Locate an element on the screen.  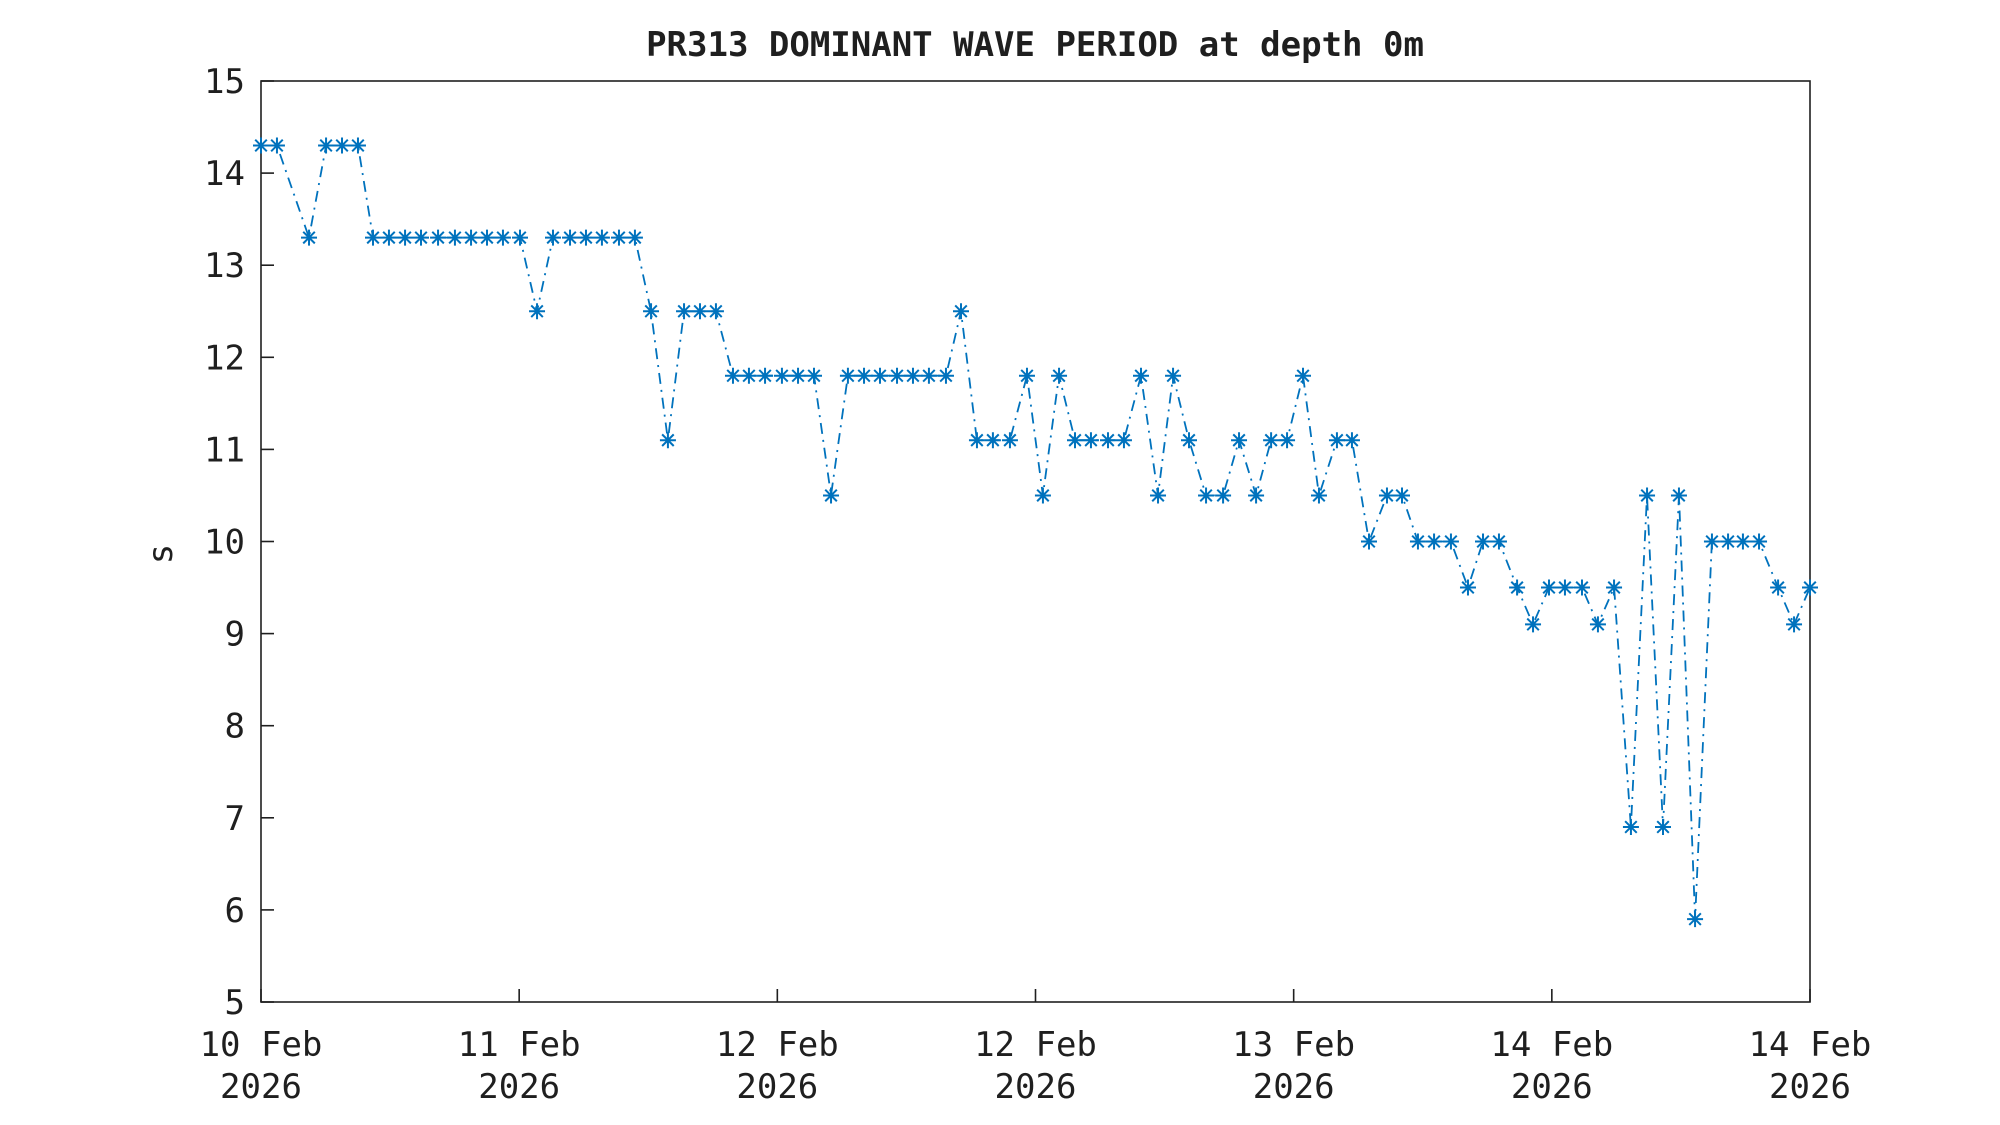
y-tick-label: 14 is located at coordinates (224, 174).